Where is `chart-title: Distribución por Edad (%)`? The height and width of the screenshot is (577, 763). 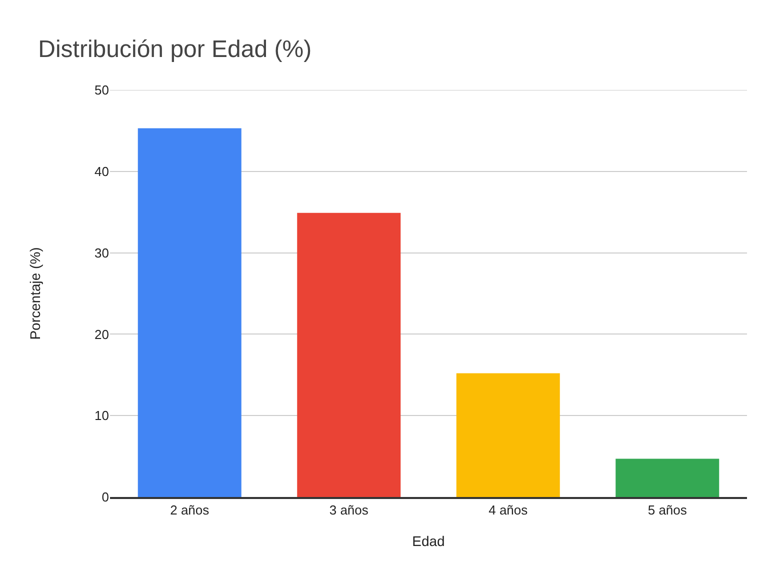 chart-title: Distribución por Edad (%) is located at coordinates (175, 50).